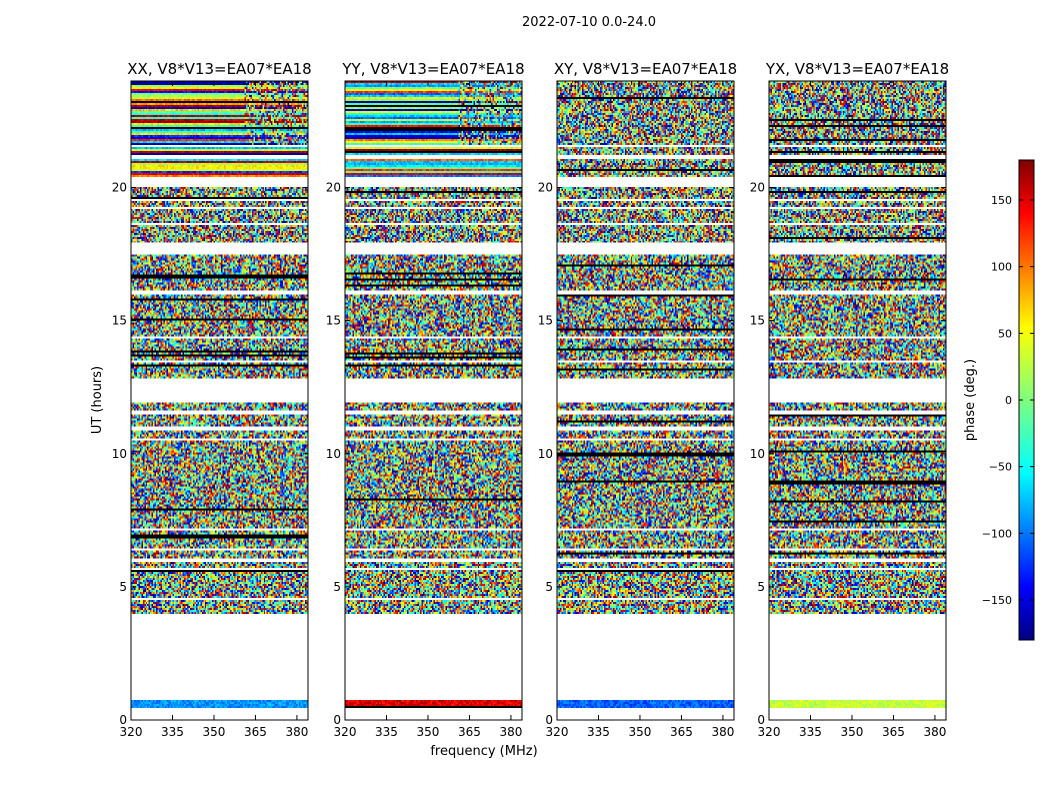  Describe the element at coordinates (1005, 333) in the screenshot. I see `colorbar-tick-label: 50` at that location.